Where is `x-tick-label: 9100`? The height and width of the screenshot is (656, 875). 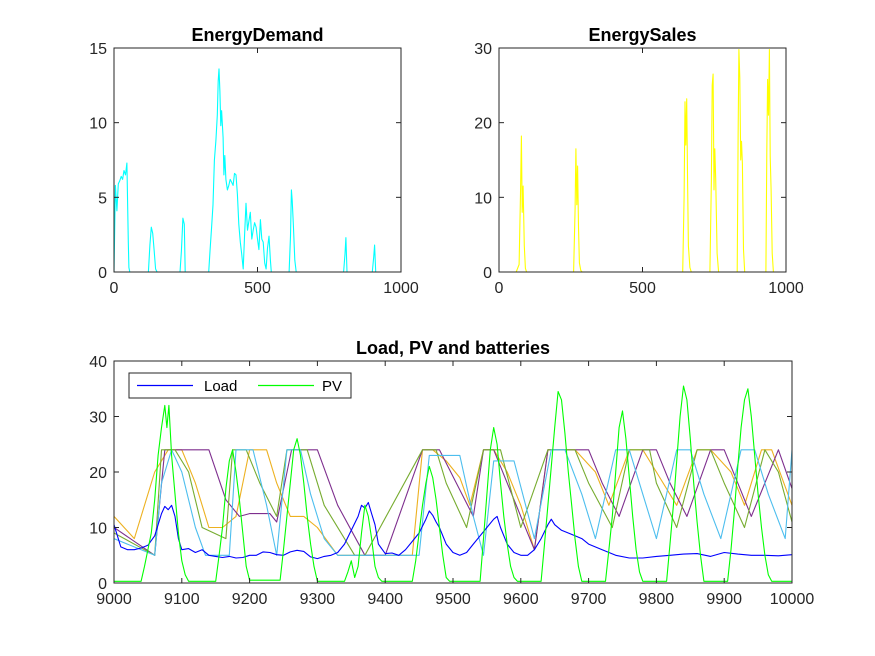 x-tick-label: 9100 is located at coordinates (182, 599).